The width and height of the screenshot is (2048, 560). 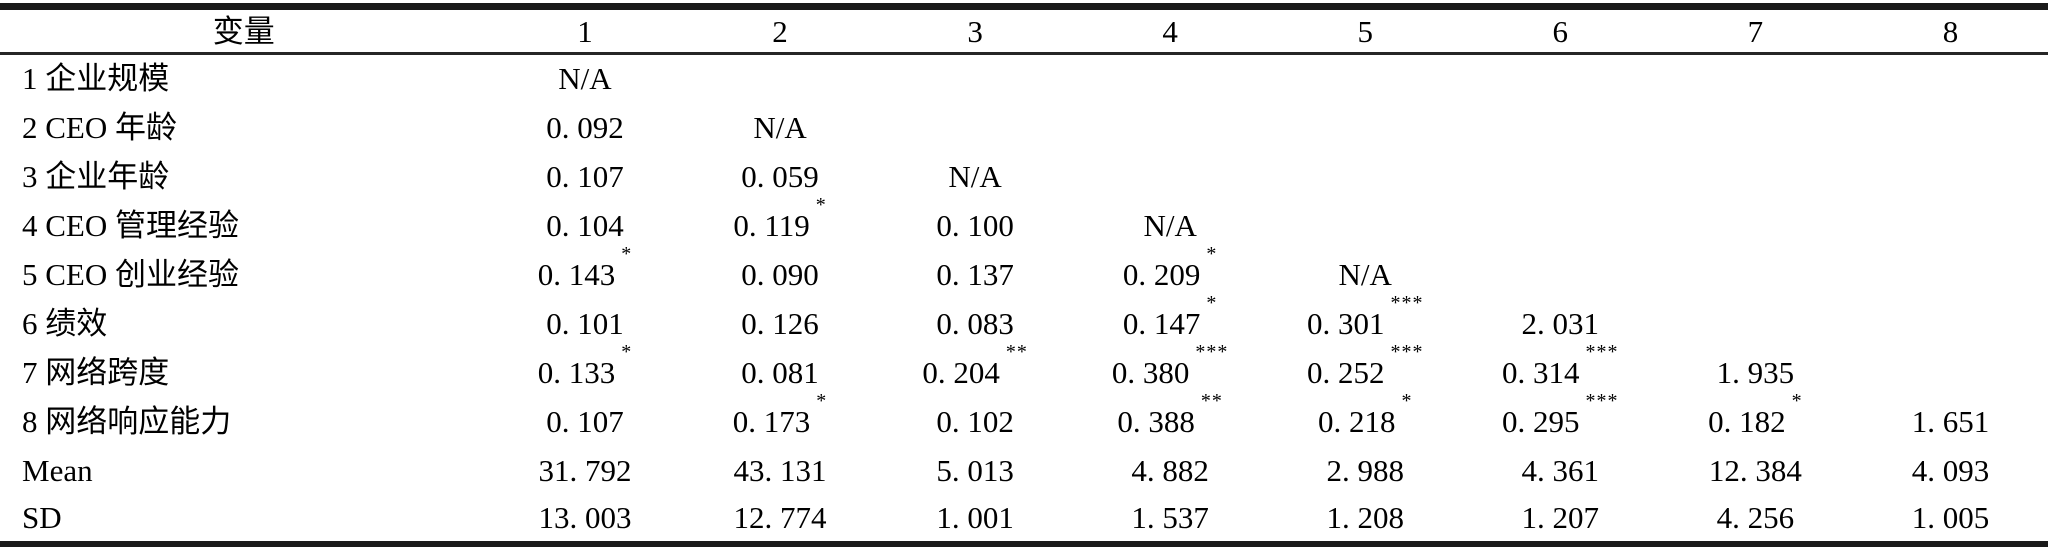 I want to click on row-label: 5 CEO 创业经验, so click(x=130, y=274).